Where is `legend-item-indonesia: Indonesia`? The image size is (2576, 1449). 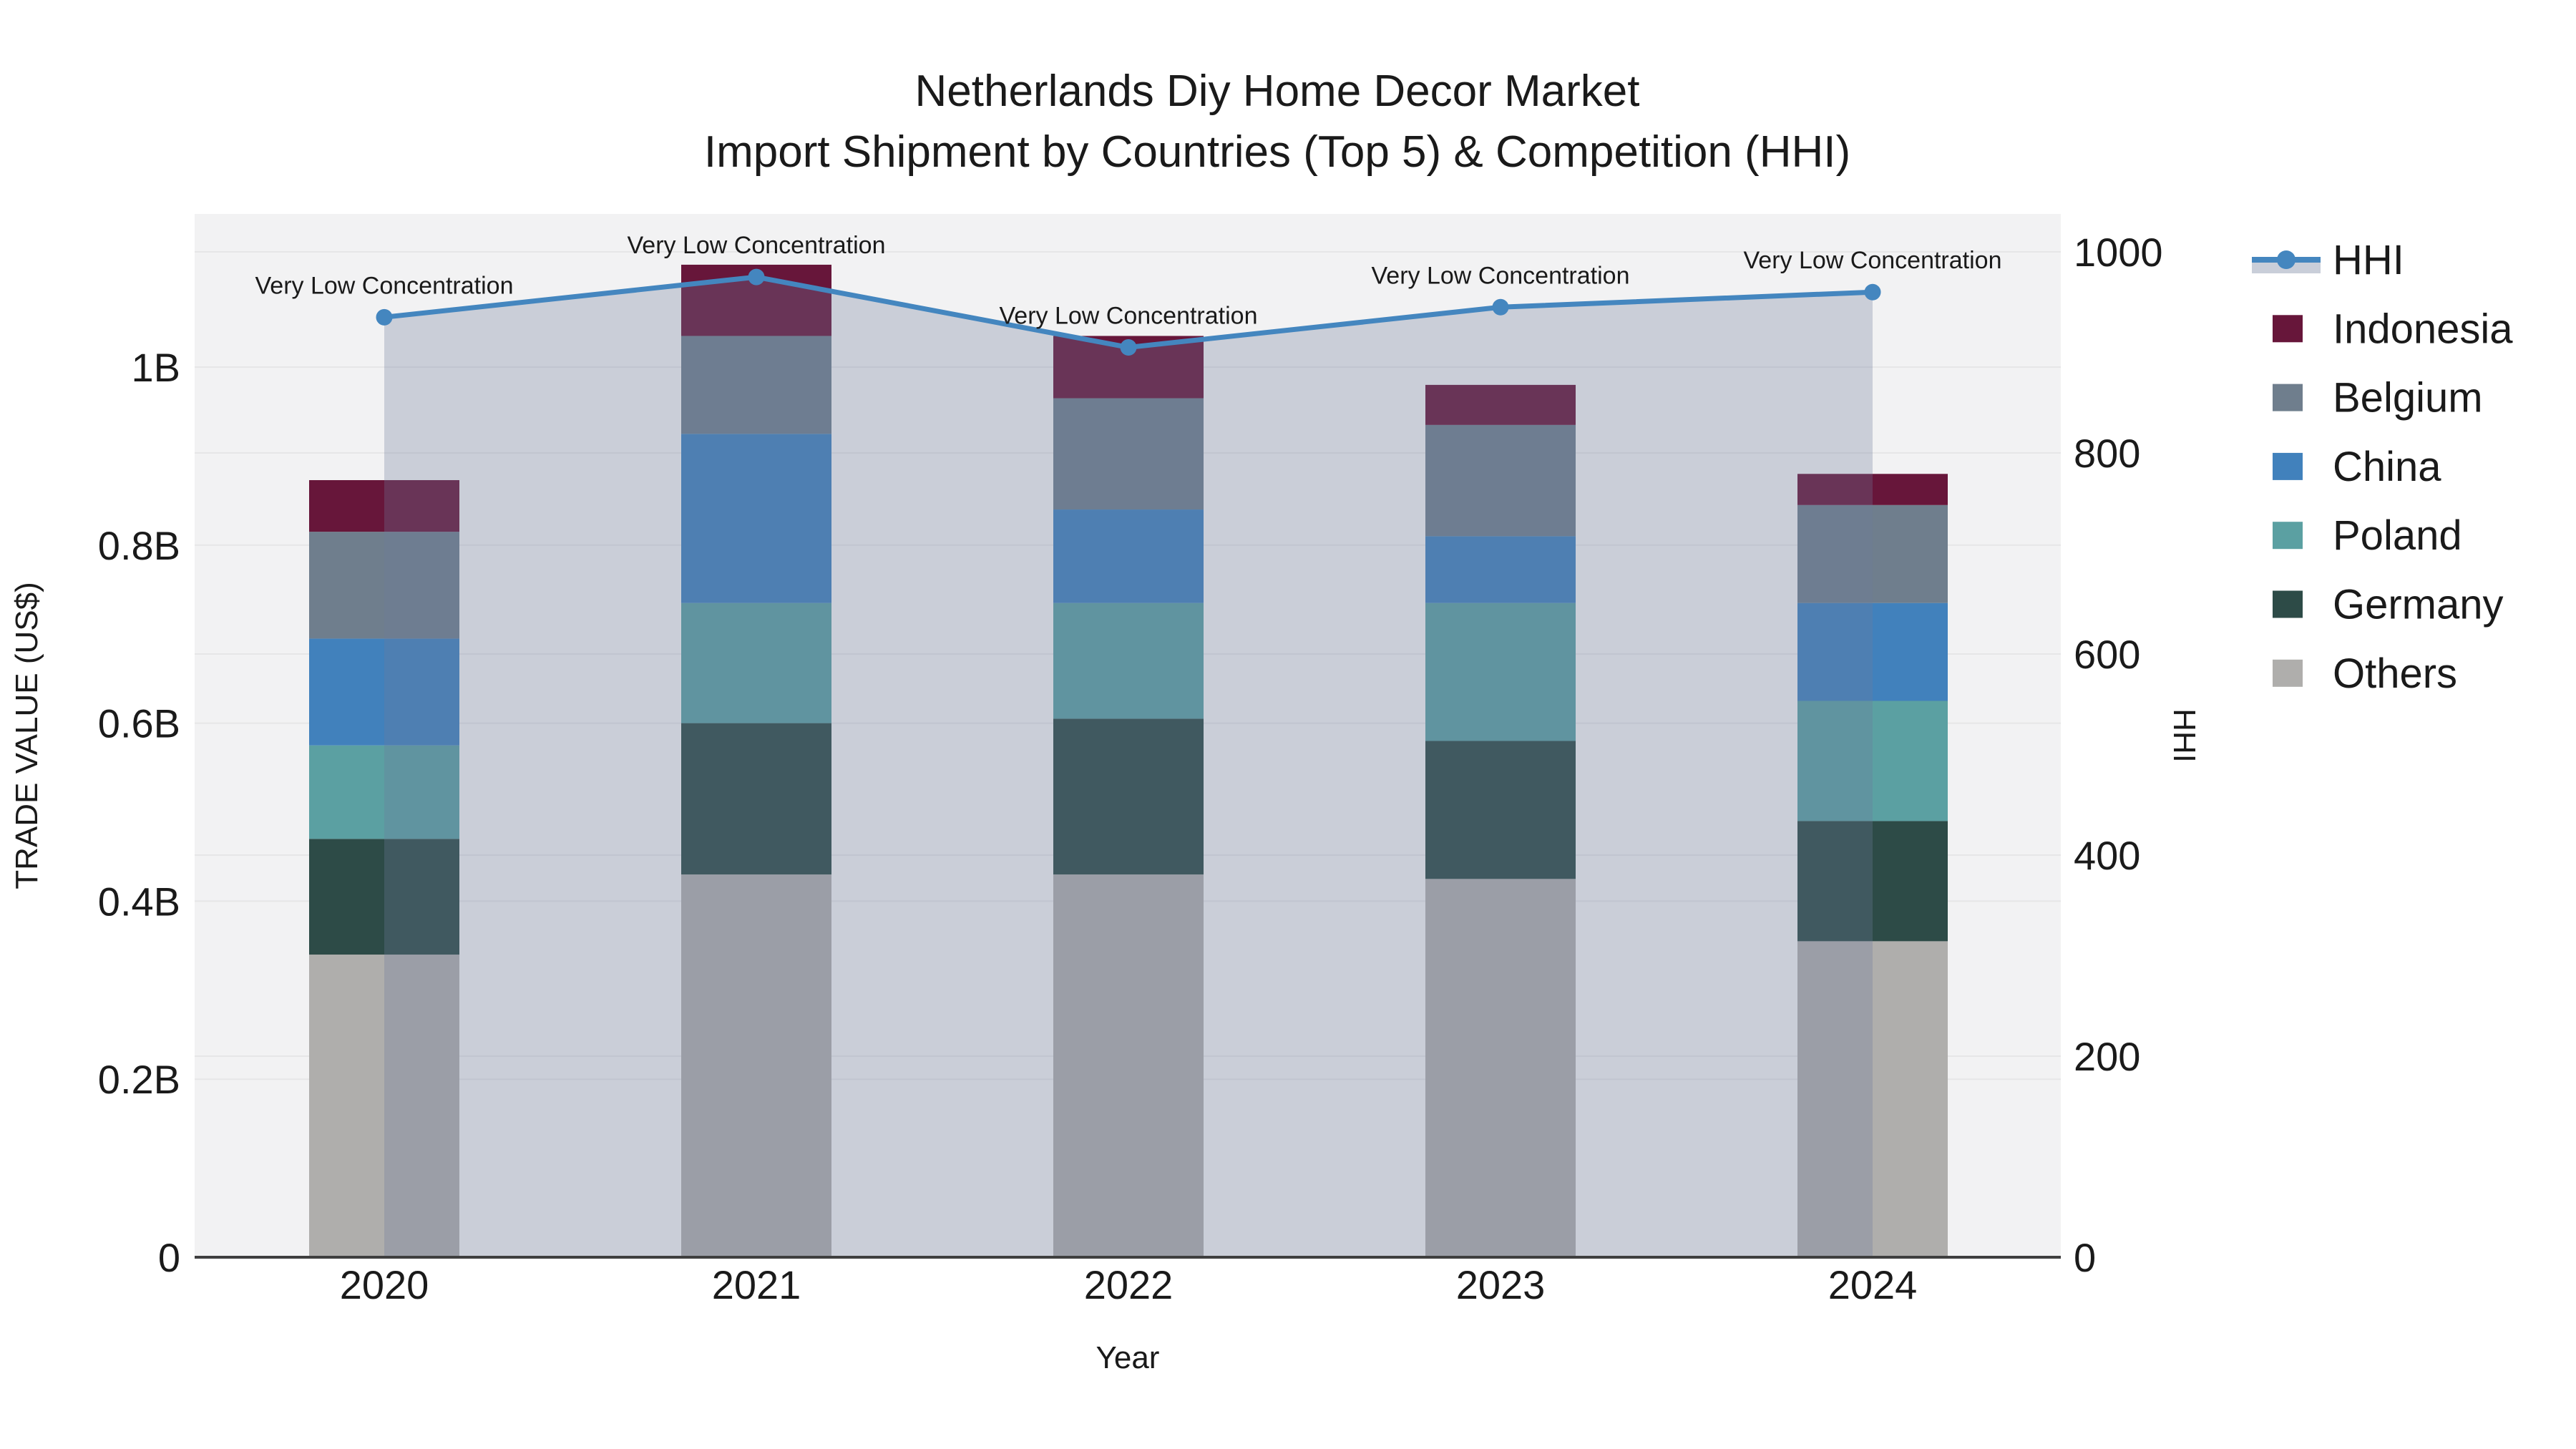
legend-item-indonesia: Indonesia is located at coordinates (2393, 329).